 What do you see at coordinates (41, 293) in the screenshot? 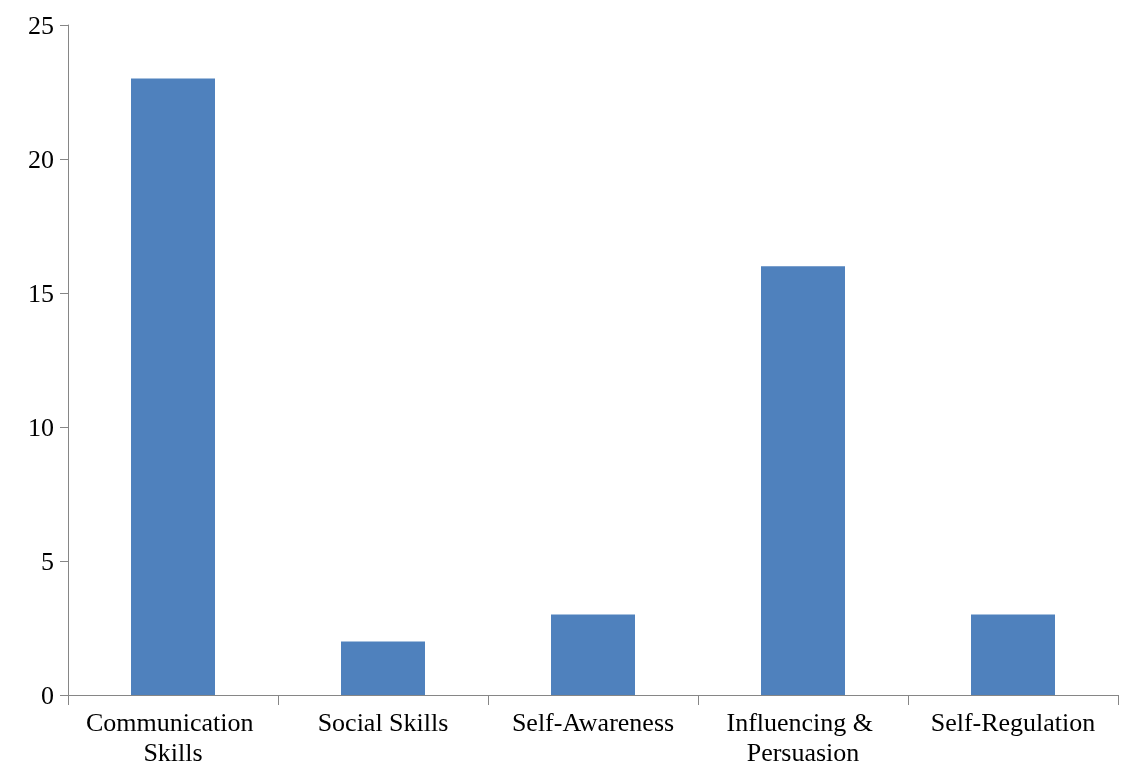
I see `y-tick-label: 15` at bounding box center [41, 293].